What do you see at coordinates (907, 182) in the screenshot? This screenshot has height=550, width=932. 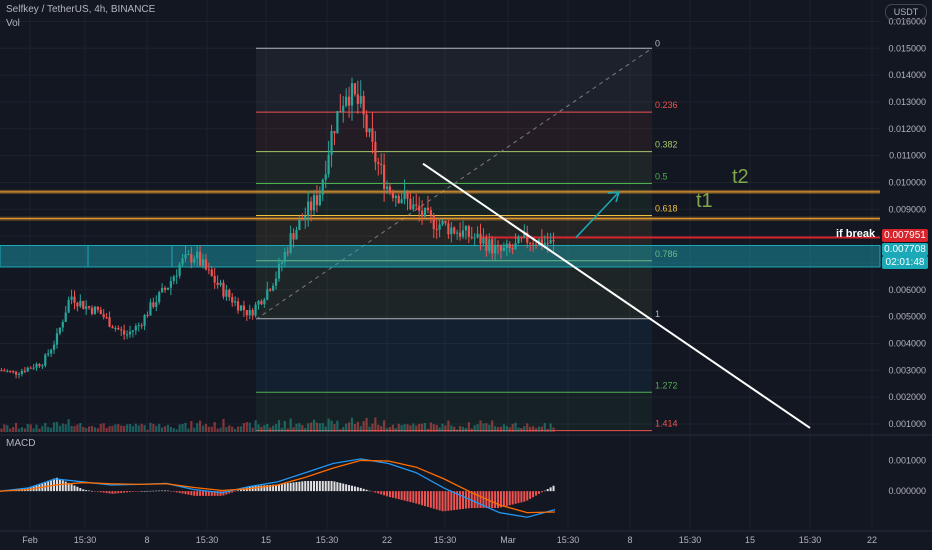 I see `price-tick-label: 0.010000` at bounding box center [907, 182].